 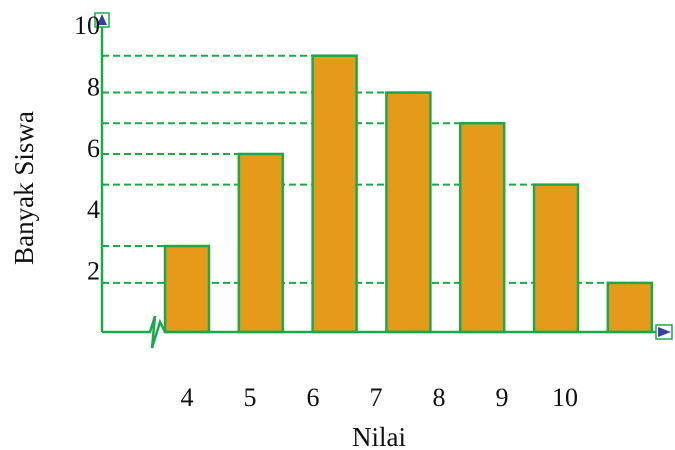 What do you see at coordinates (250, 397) in the screenshot?
I see `x-tick-label: 5` at bounding box center [250, 397].